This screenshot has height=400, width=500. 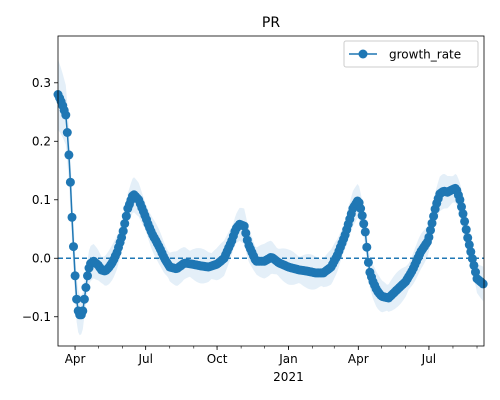 I want to click on y-tick-label: −0.1, so click(x=36, y=317).